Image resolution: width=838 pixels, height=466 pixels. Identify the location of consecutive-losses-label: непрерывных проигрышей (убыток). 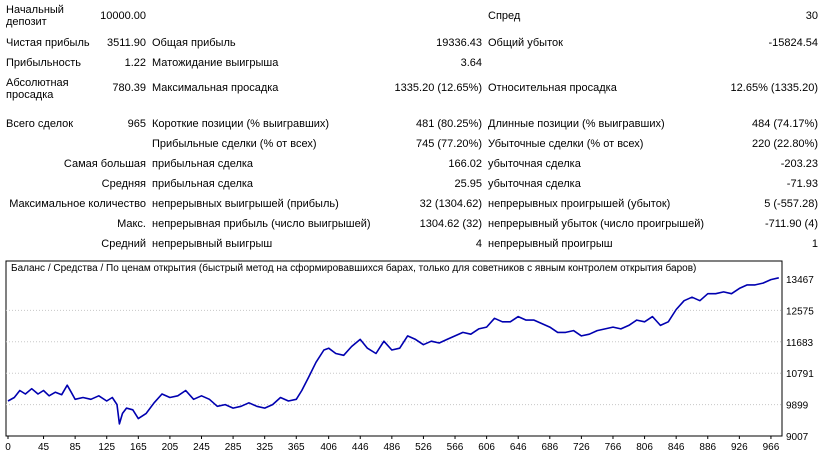
(579, 204).